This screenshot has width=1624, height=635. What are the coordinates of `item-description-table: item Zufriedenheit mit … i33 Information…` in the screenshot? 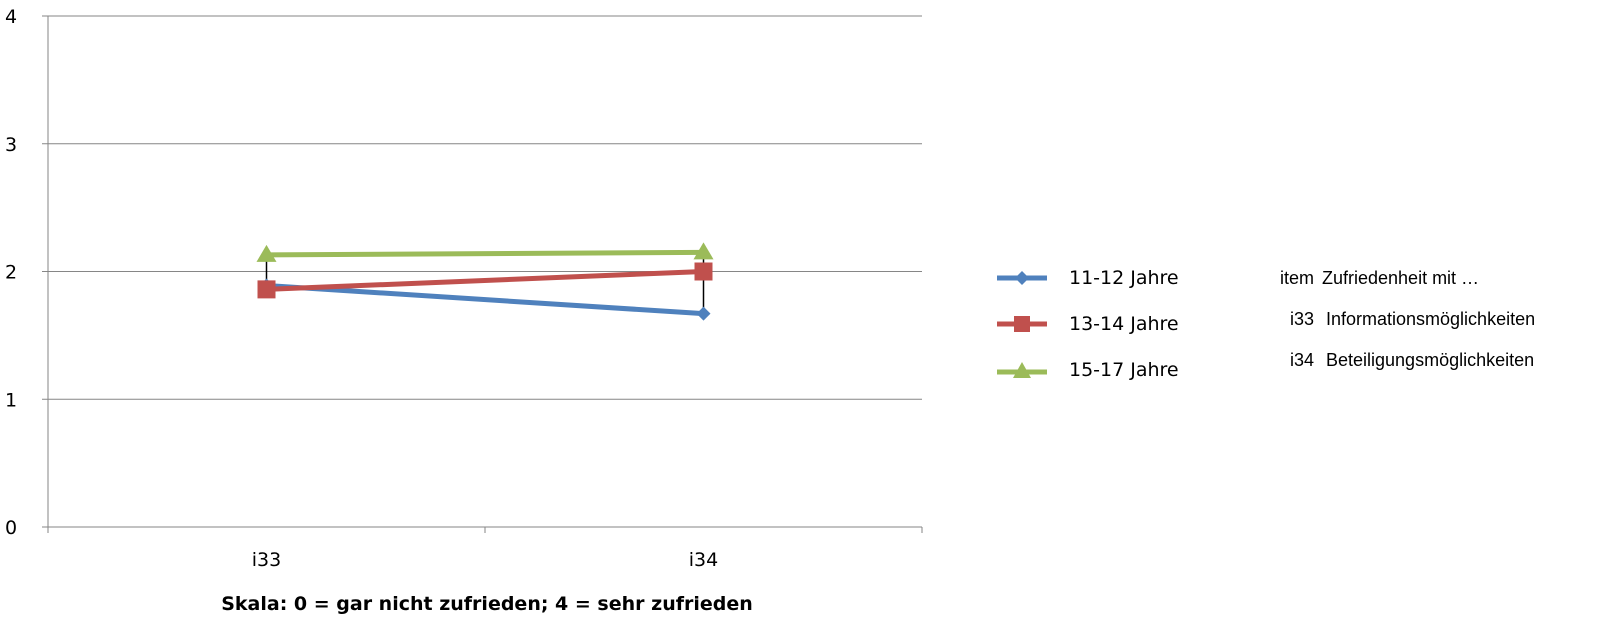 It's located at (1396, 319).